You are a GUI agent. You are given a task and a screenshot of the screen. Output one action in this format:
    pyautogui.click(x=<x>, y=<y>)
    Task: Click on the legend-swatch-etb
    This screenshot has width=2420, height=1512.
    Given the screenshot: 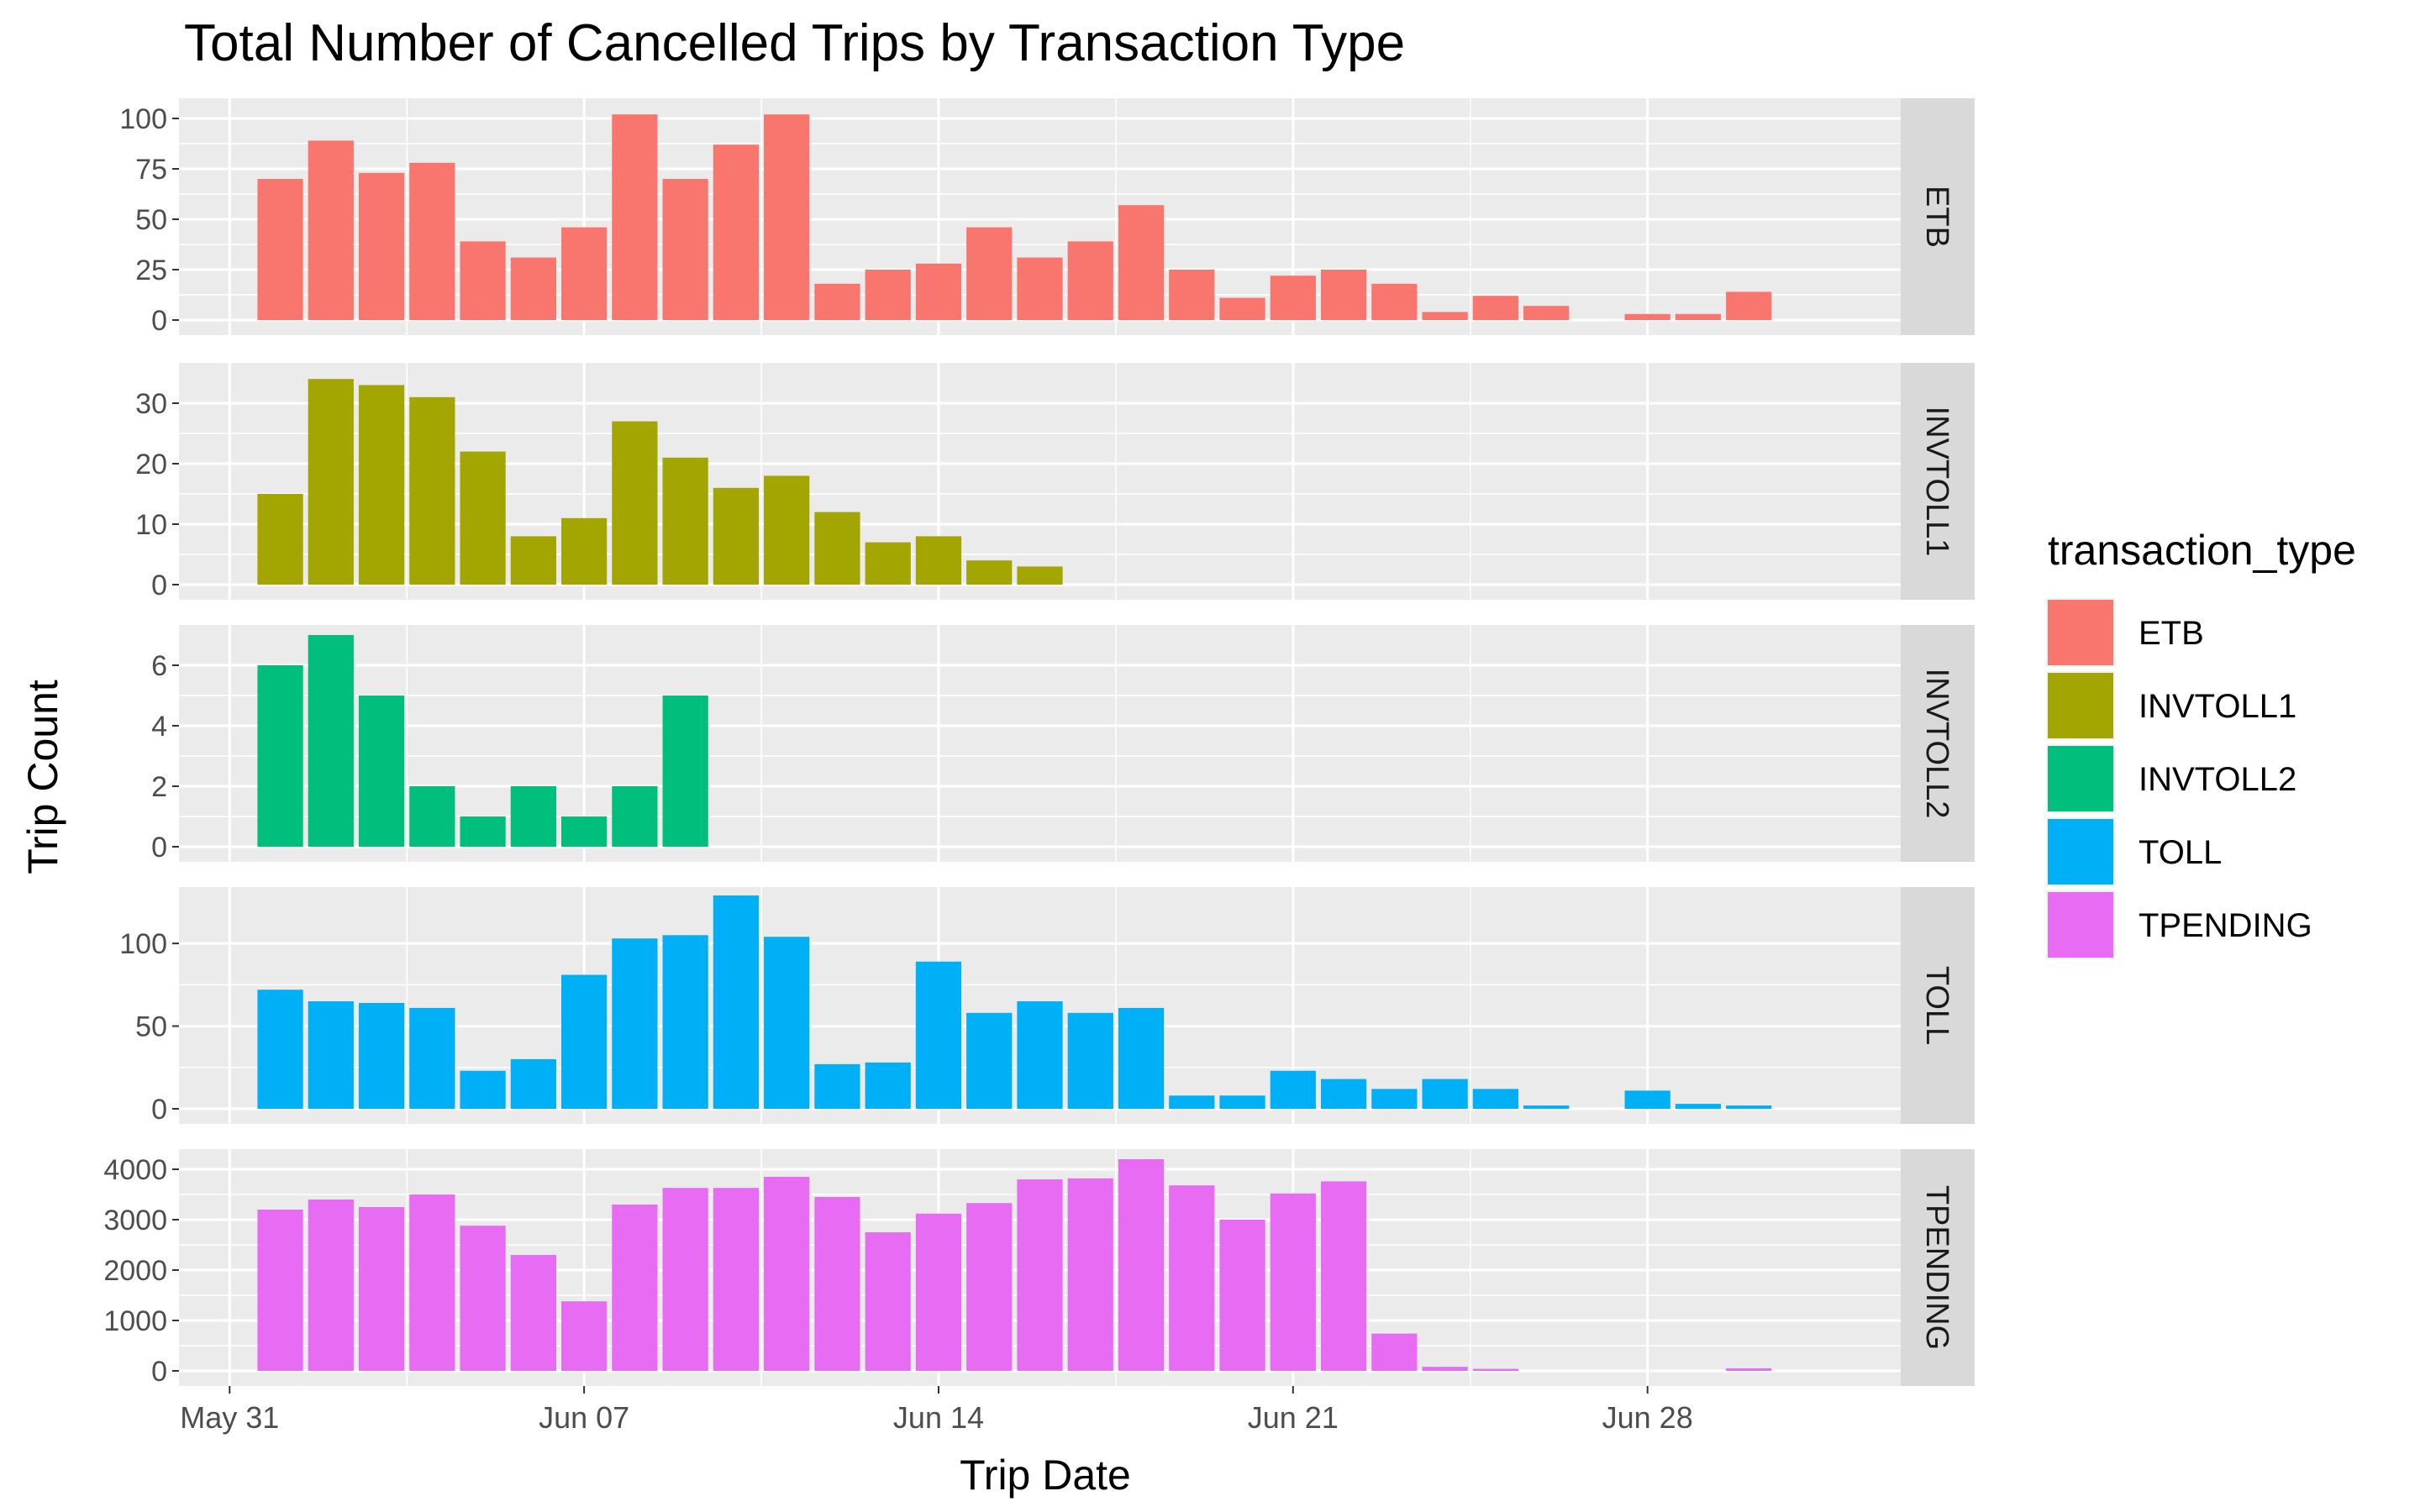 What is the action you would take?
    pyautogui.click(x=2081, y=632)
    